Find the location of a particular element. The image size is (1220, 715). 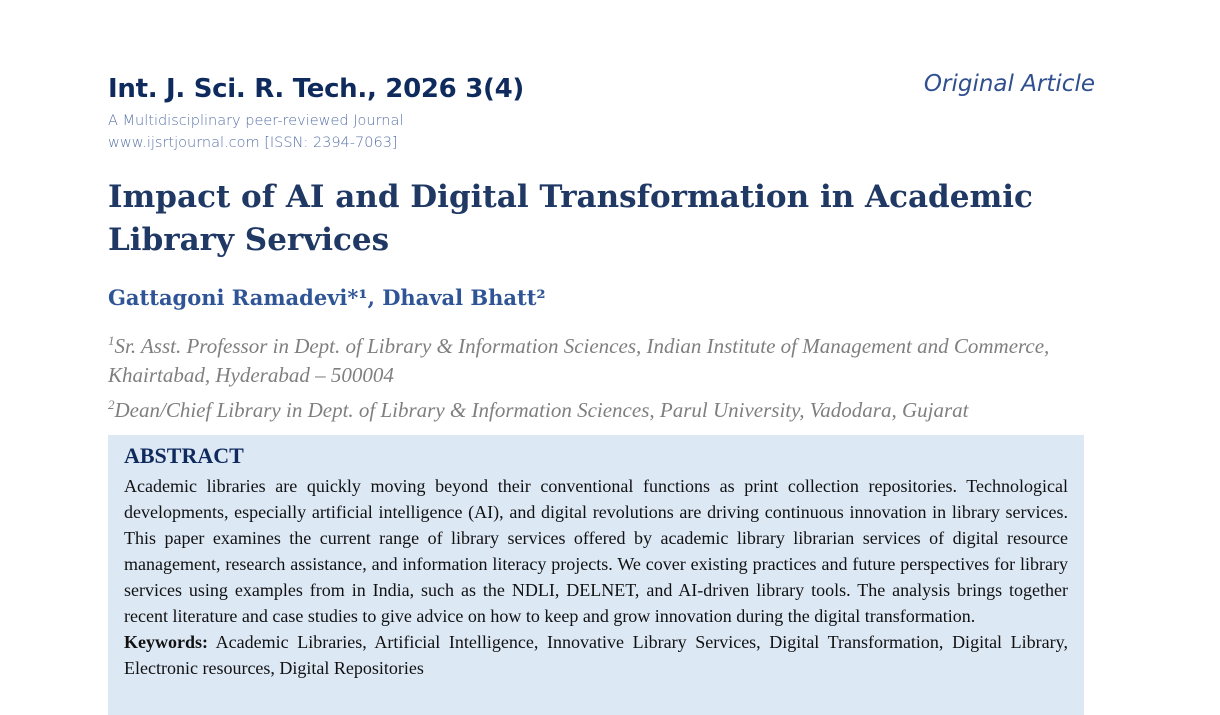

affiliation-mark: 2 is located at coordinates (111, 404).